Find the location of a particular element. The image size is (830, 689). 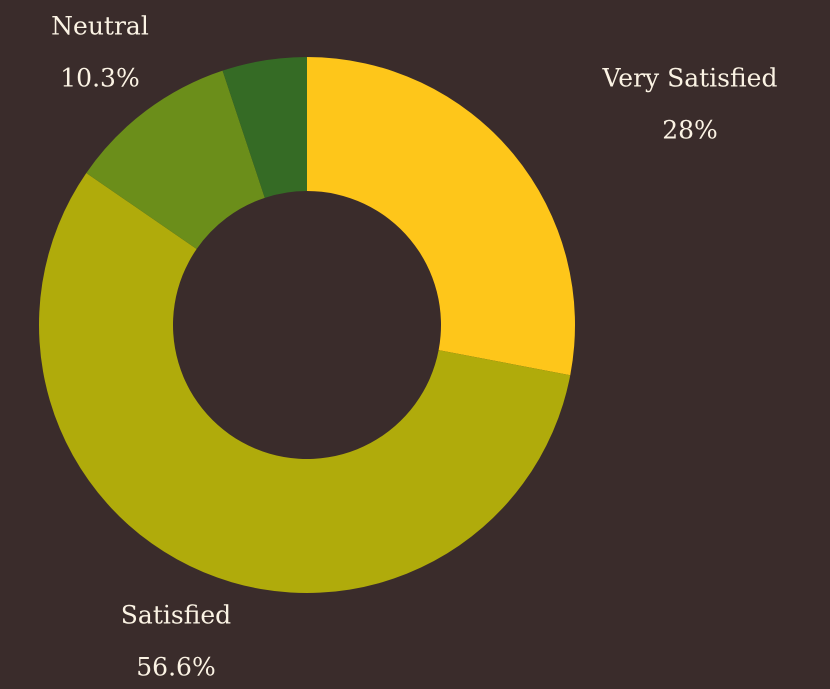

segment-value-label: 10.3% is located at coordinates (99, 78).